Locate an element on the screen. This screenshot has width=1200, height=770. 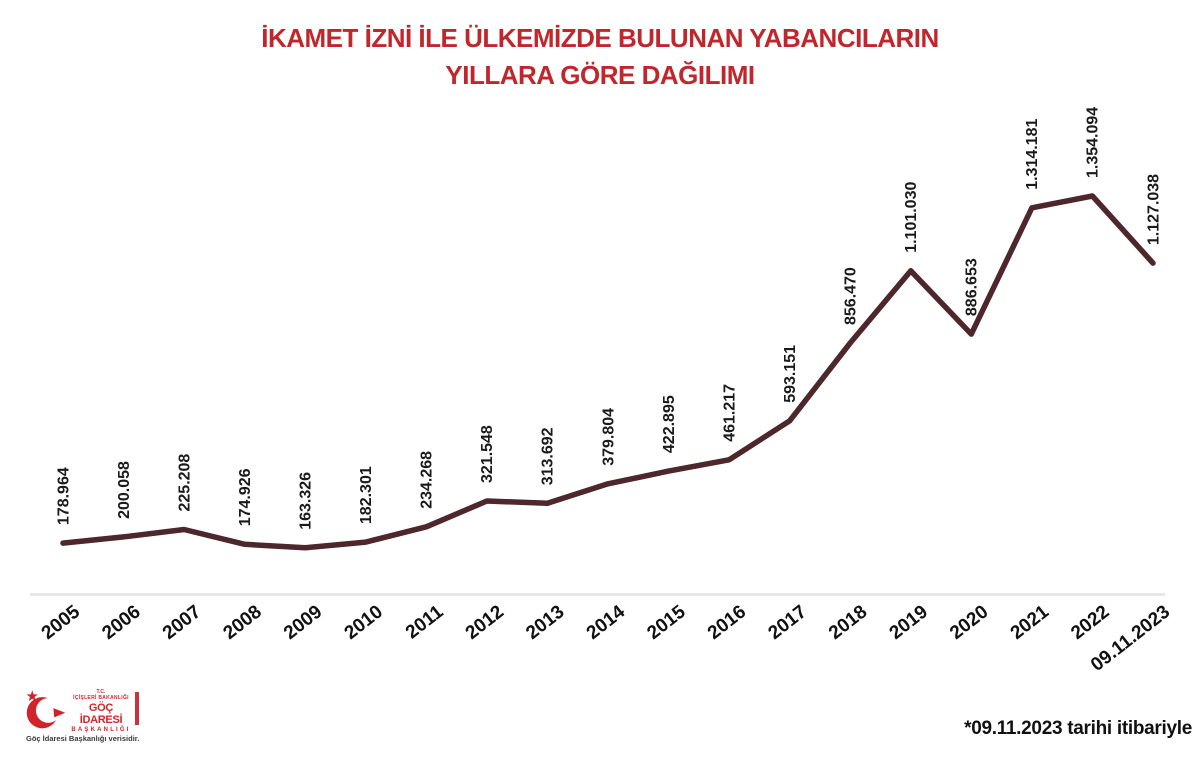
logo-agency-line1: GÖÇ İDARESİ is located at coordinates (101, 714).